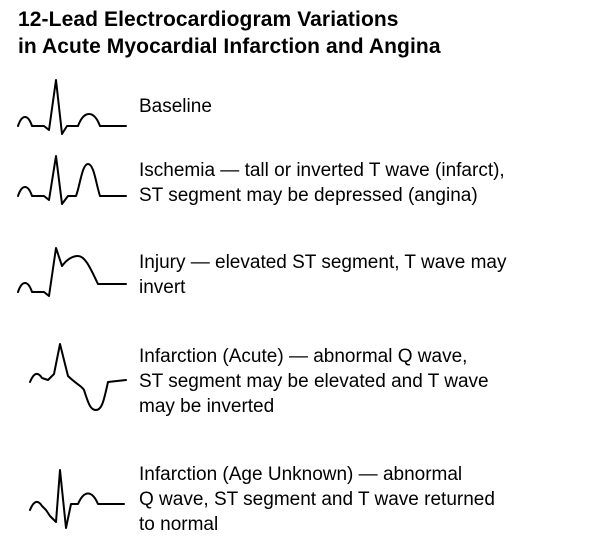 Image resolution: width=593 pixels, height=560 pixels. What do you see at coordinates (208, 19) in the screenshot?
I see `title-line-1: 12-Lead Electrocardiogram Variations` at bounding box center [208, 19].